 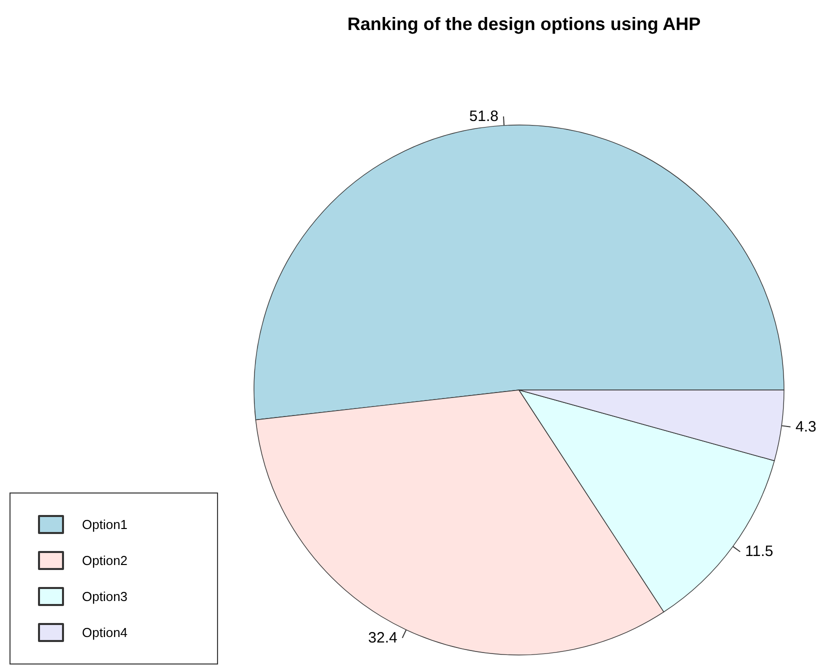 What do you see at coordinates (759, 551) in the screenshot?
I see `data-label: 11.5` at bounding box center [759, 551].